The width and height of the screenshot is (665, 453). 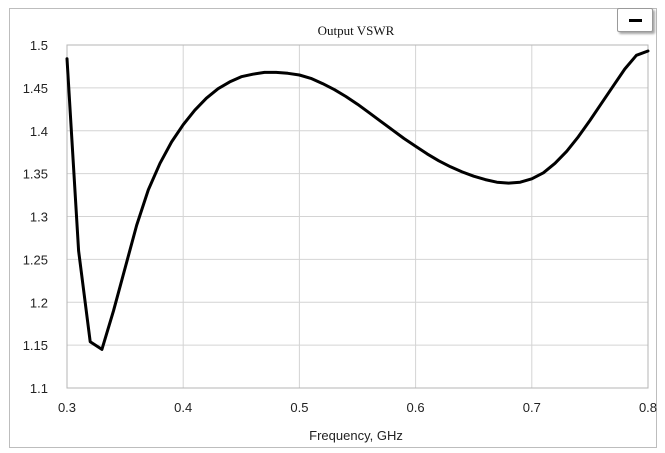 I want to click on y-tick-label-8: 1.5, so click(x=39, y=45).